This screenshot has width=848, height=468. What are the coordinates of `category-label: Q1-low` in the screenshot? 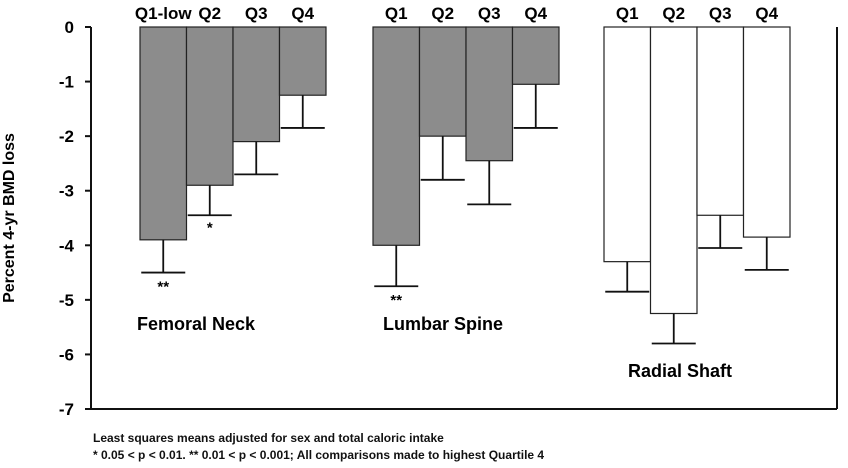 It's located at (163, 13).